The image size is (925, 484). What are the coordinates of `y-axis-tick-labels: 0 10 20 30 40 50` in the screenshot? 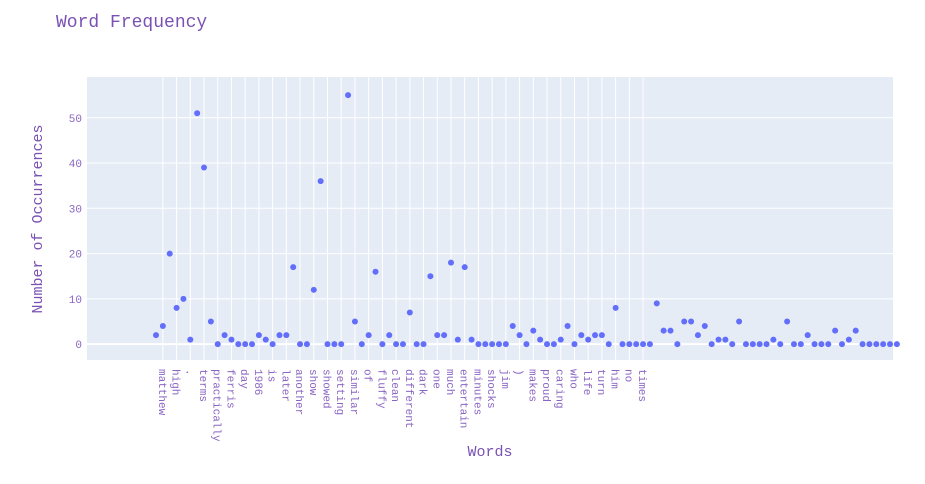 It's located at (75, 233).